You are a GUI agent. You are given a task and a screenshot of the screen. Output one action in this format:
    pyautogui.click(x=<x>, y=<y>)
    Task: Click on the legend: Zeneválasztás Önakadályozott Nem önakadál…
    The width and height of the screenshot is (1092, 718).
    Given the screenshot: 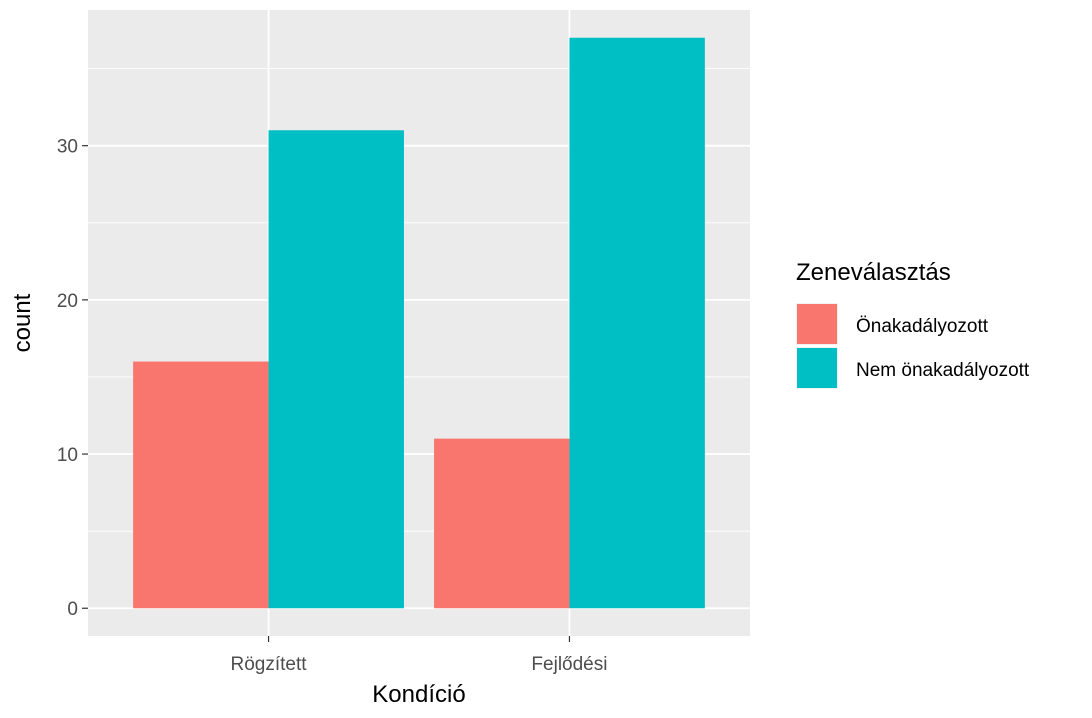 What is the action you would take?
    pyautogui.click(x=913, y=324)
    